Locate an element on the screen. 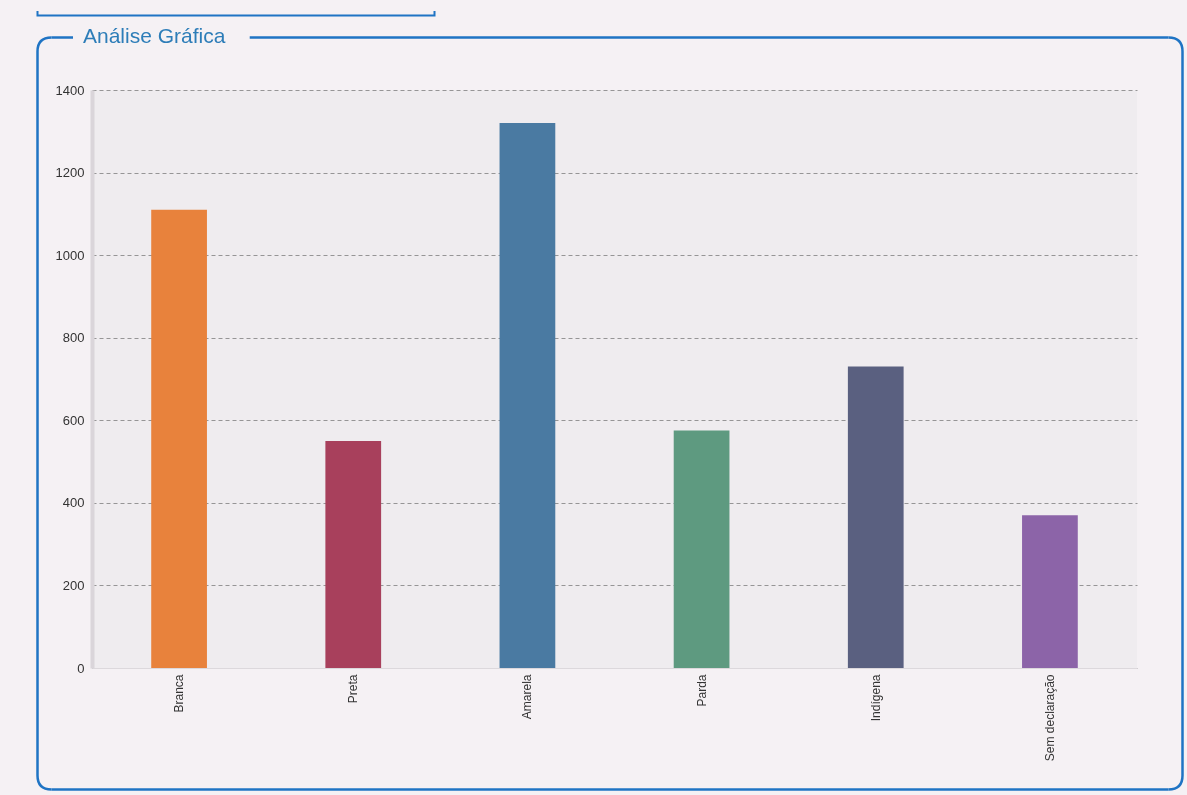  chart-title: Análise Gráfica is located at coordinates (154, 35).